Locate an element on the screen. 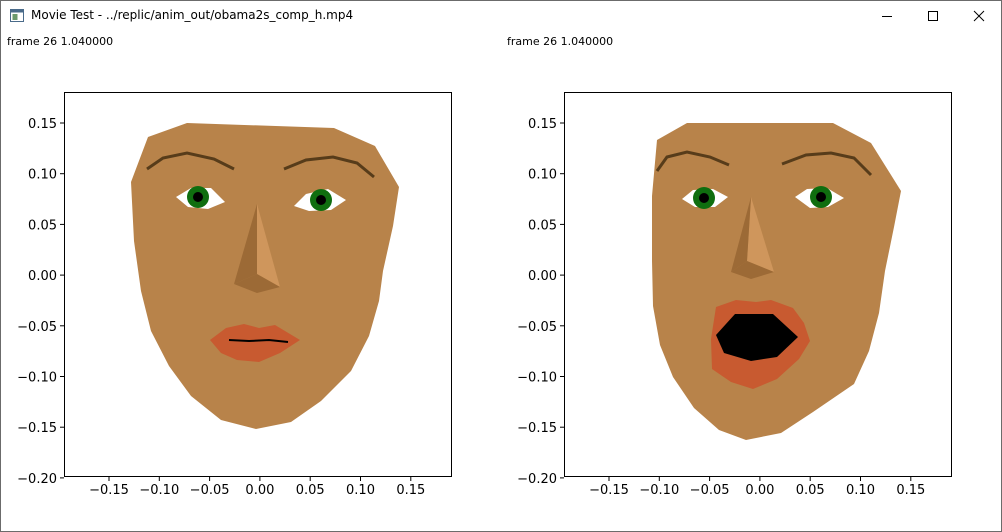 The image size is (1002, 532). x-tick-label: −0.05 is located at coordinates (210, 490).